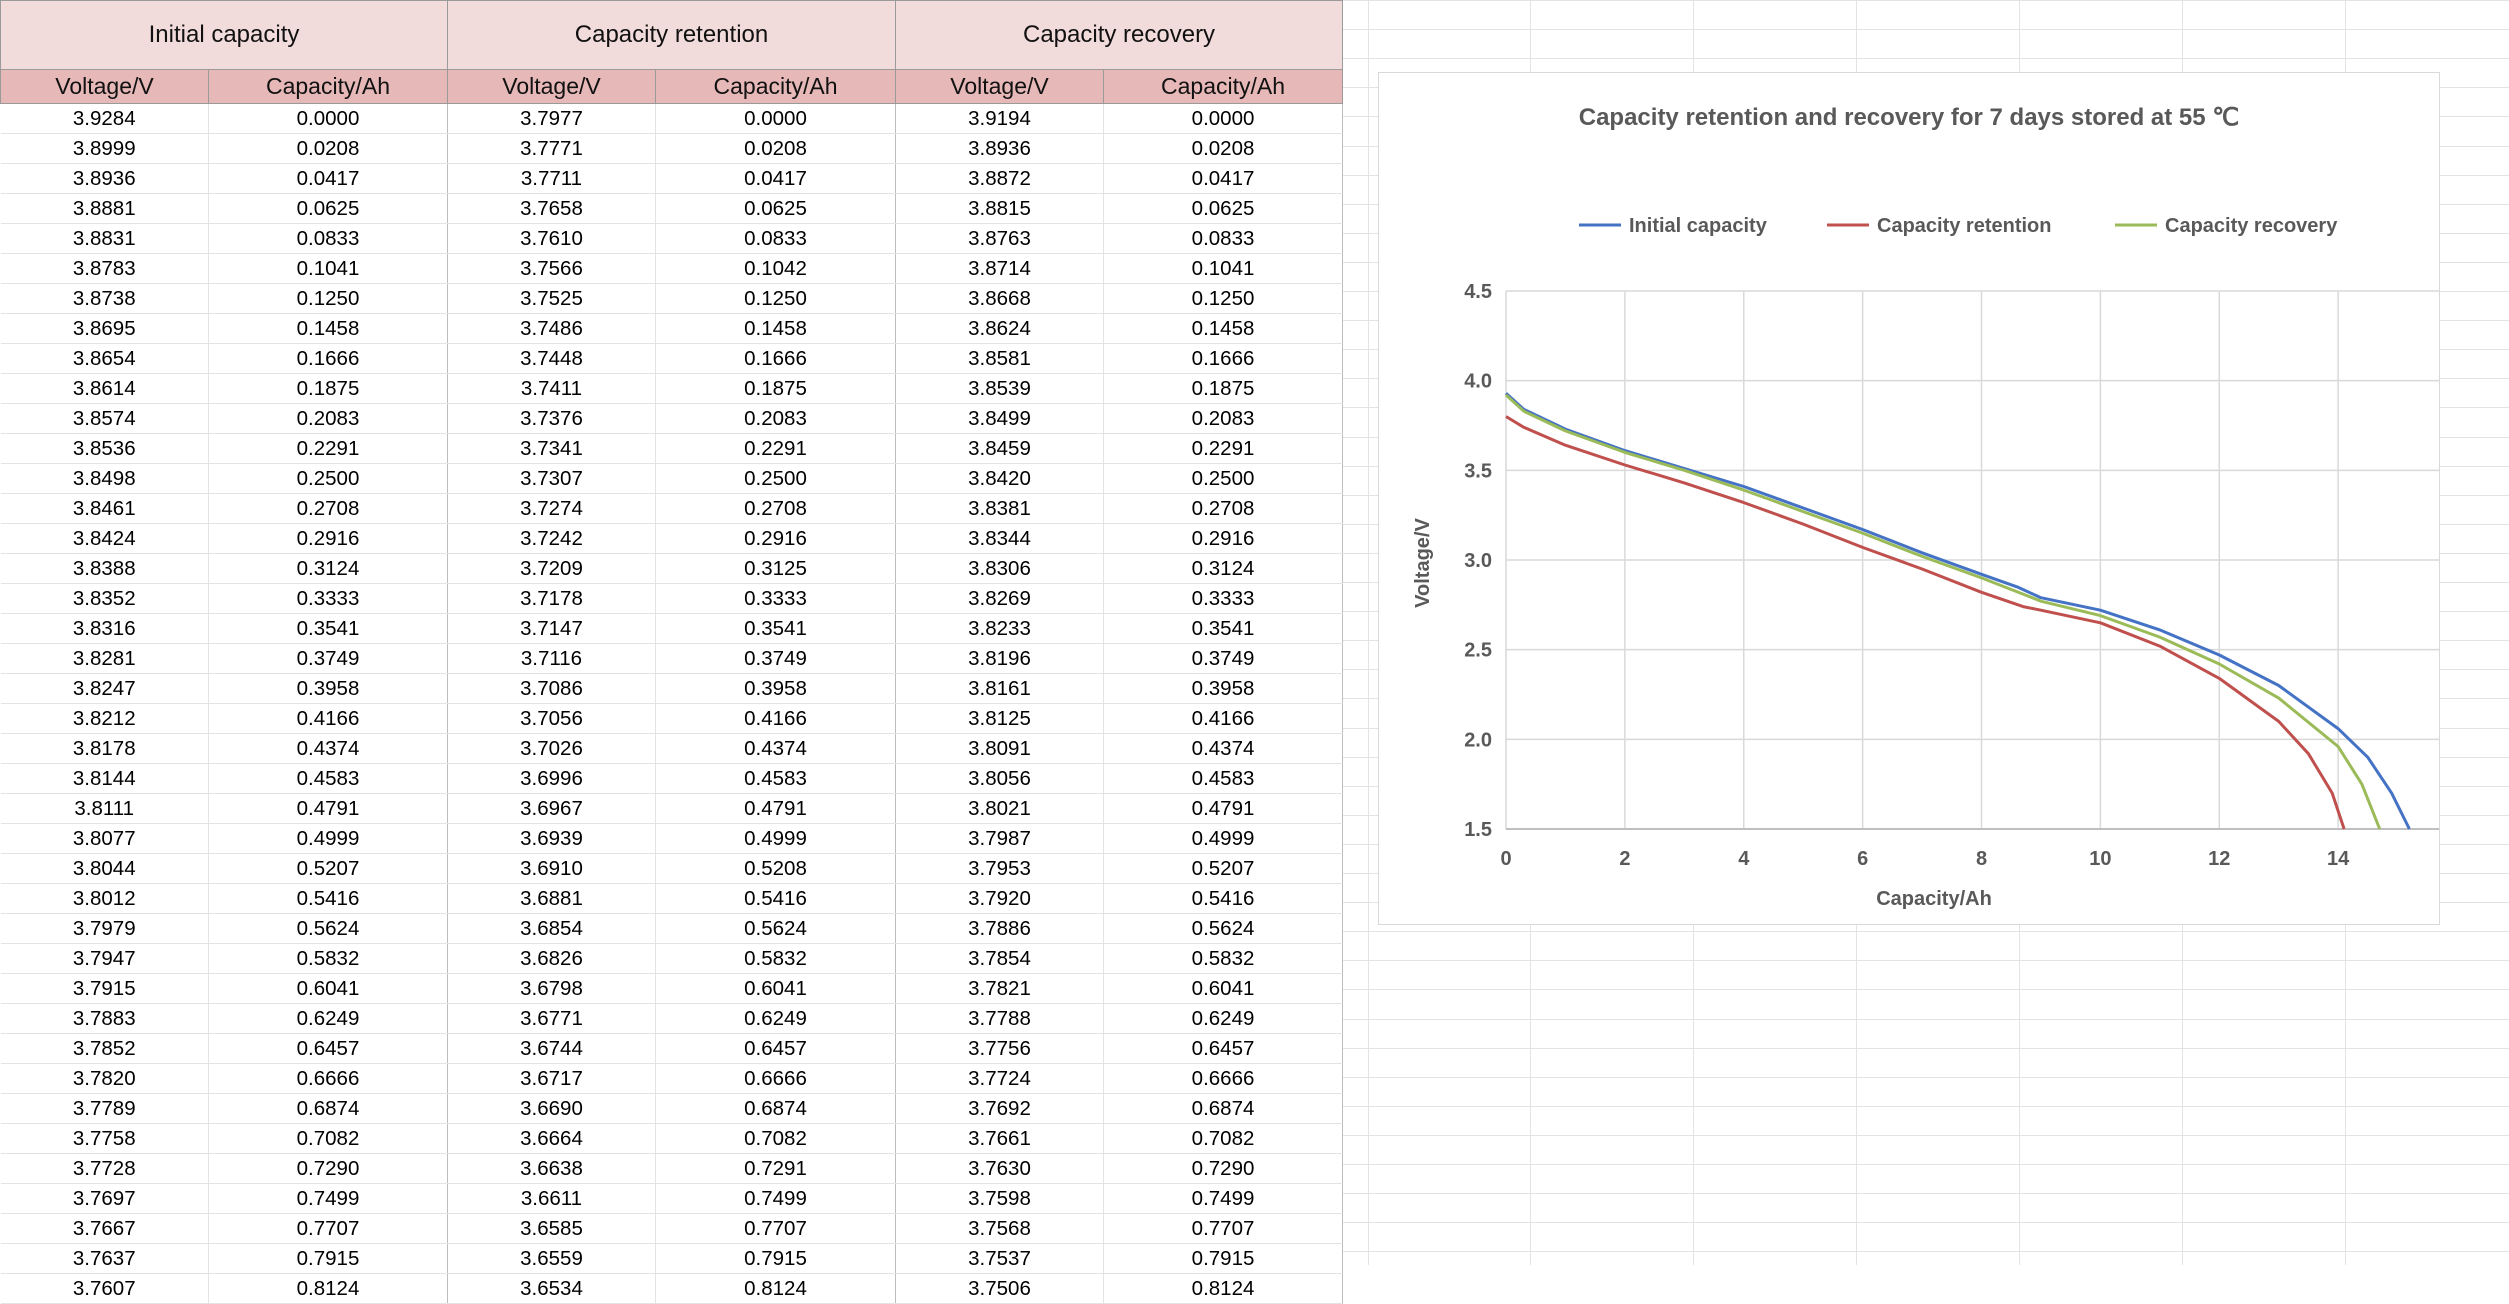 The width and height of the screenshot is (2509, 1304). I want to click on table-cell: 3.7821, so click(1000, 988).